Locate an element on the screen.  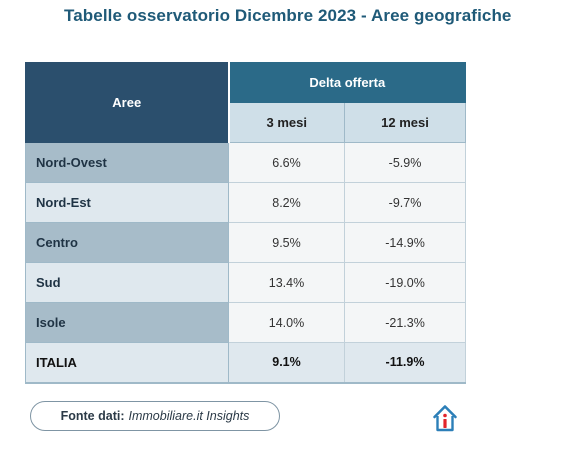
value-12-mesi: -9.7% is located at coordinates (405, 202).